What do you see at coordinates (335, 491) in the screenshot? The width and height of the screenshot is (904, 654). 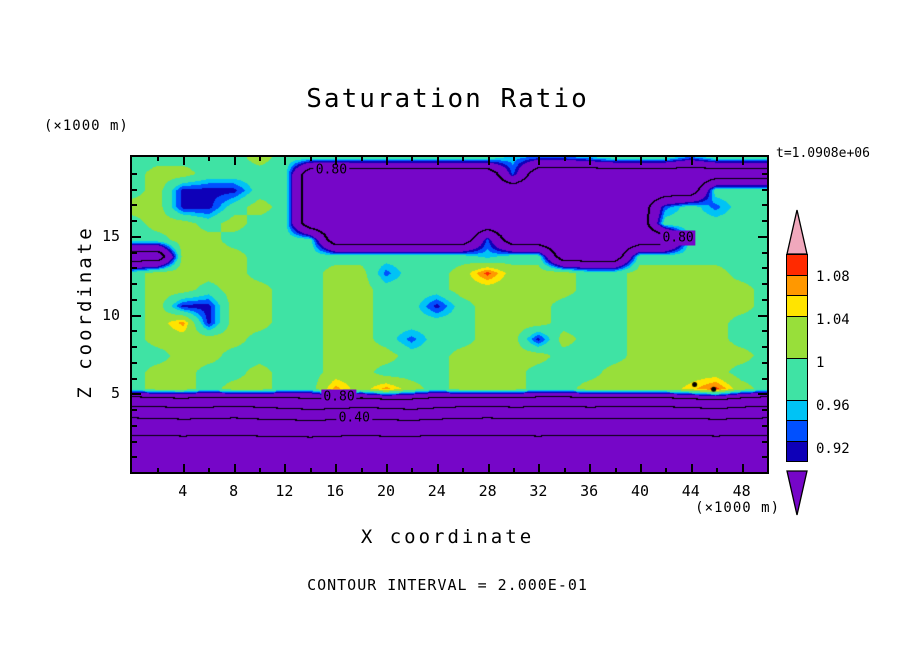 I see `x-tick-label: 16` at bounding box center [335, 491].